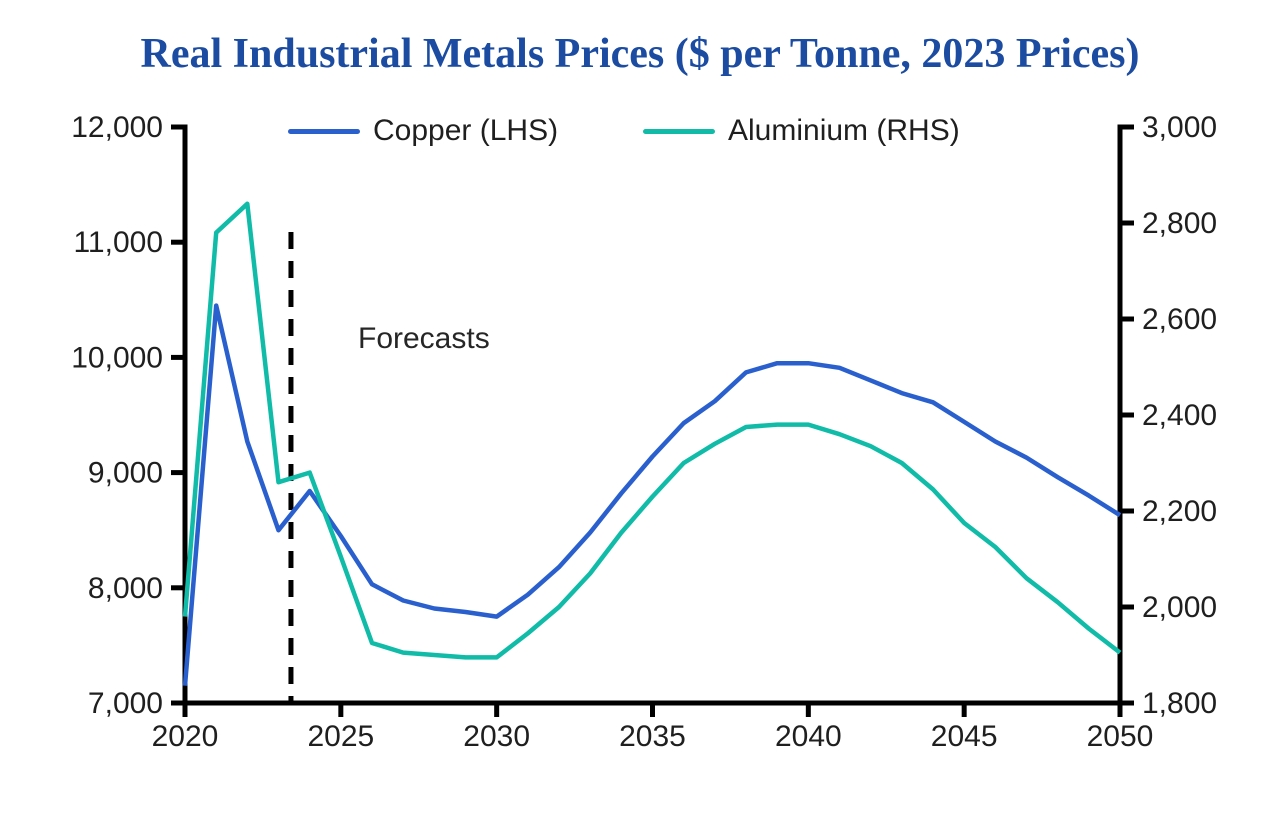  Describe the element at coordinates (1179, 319) in the screenshot. I see `right-axis-tick-label: 2,600` at that location.